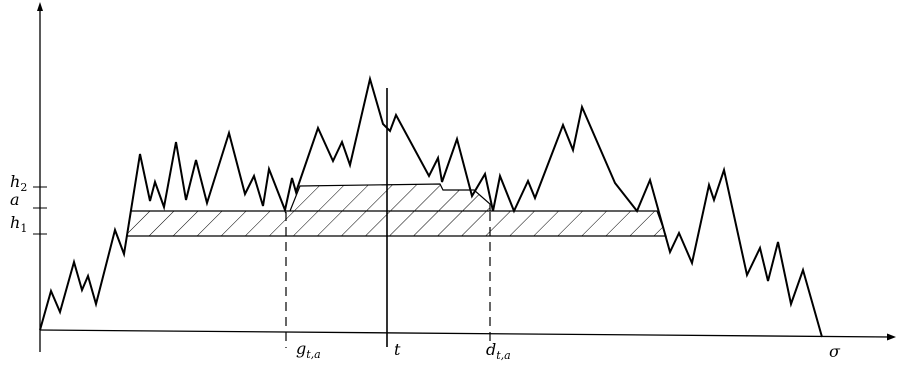  Describe the element at coordinates (18, 224) in the screenshot. I see `label-h1: h1` at that location.